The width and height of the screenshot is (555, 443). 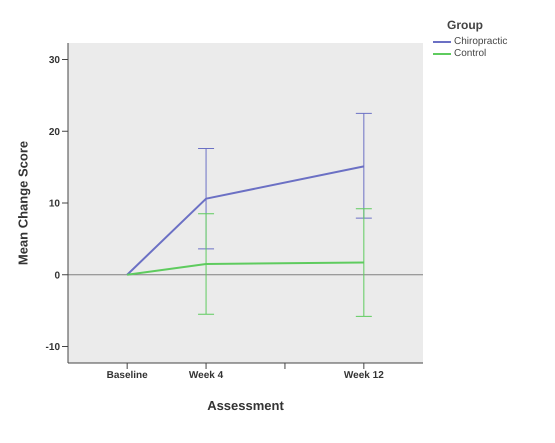 What do you see at coordinates (245, 405) in the screenshot?
I see `x-axis-title: Assessment` at bounding box center [245, 405].